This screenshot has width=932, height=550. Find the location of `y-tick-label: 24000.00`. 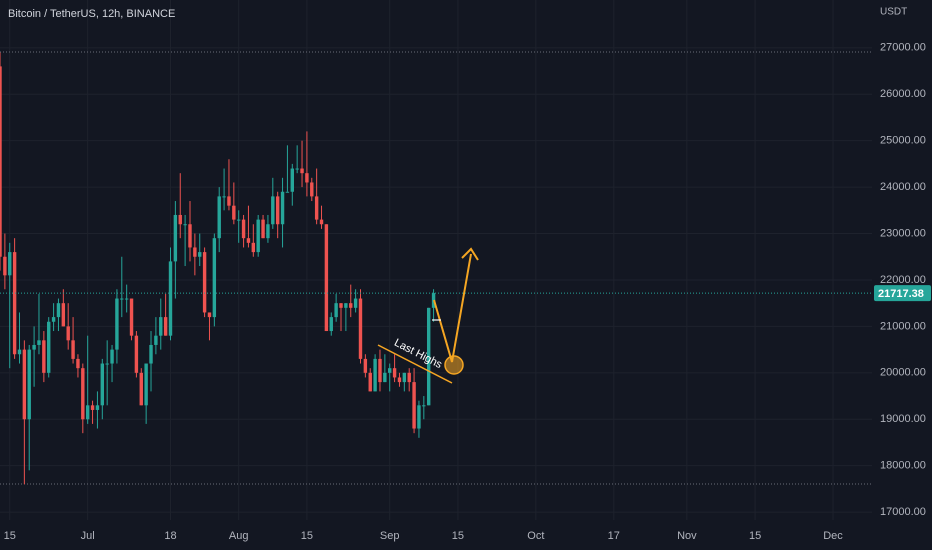

y-tick-label: 24000.00 is located at coordinates (903, 187).